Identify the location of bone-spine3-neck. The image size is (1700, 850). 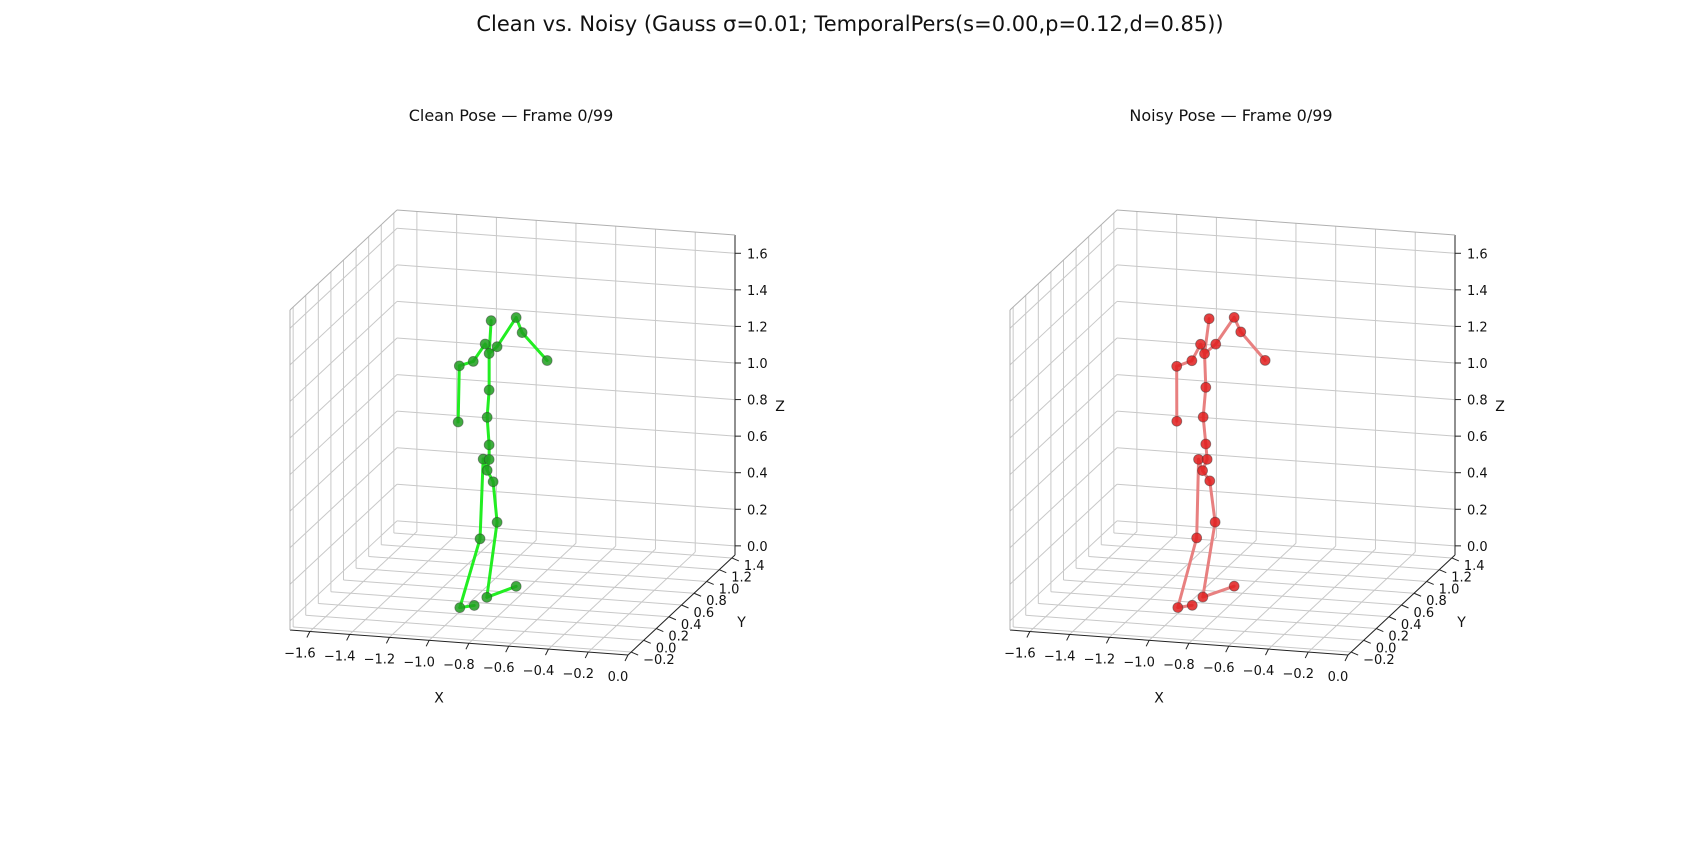
(1205, 370).